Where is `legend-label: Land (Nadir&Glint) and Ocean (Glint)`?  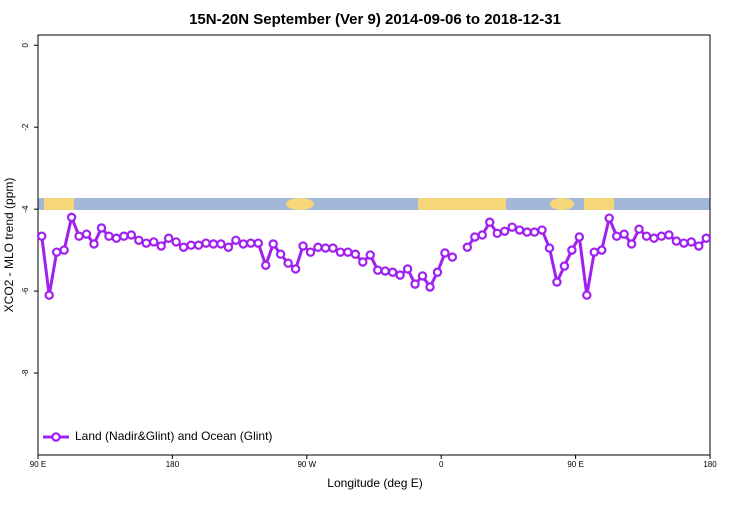 legend-label: Land (Nadir&Glint) and Ocean (Glint) is located at coordinates (173, 436).